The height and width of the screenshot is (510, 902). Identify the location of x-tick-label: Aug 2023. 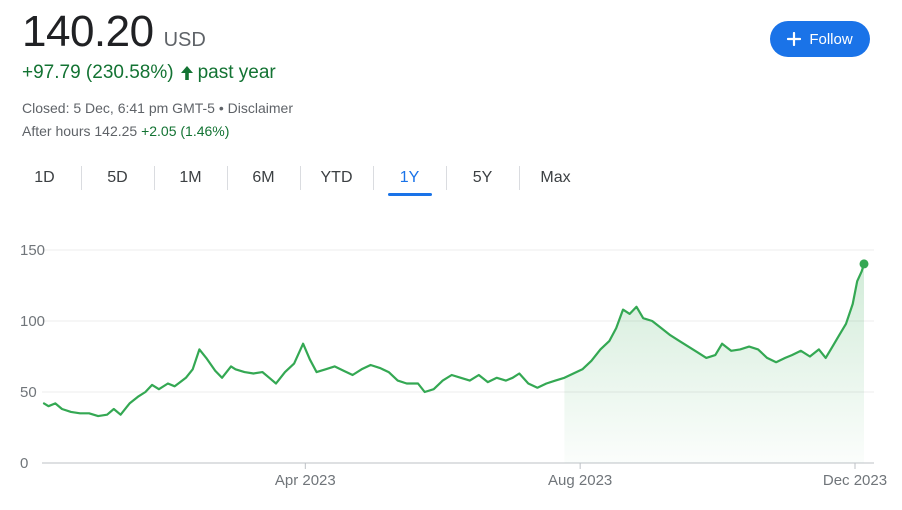
(580, 480).